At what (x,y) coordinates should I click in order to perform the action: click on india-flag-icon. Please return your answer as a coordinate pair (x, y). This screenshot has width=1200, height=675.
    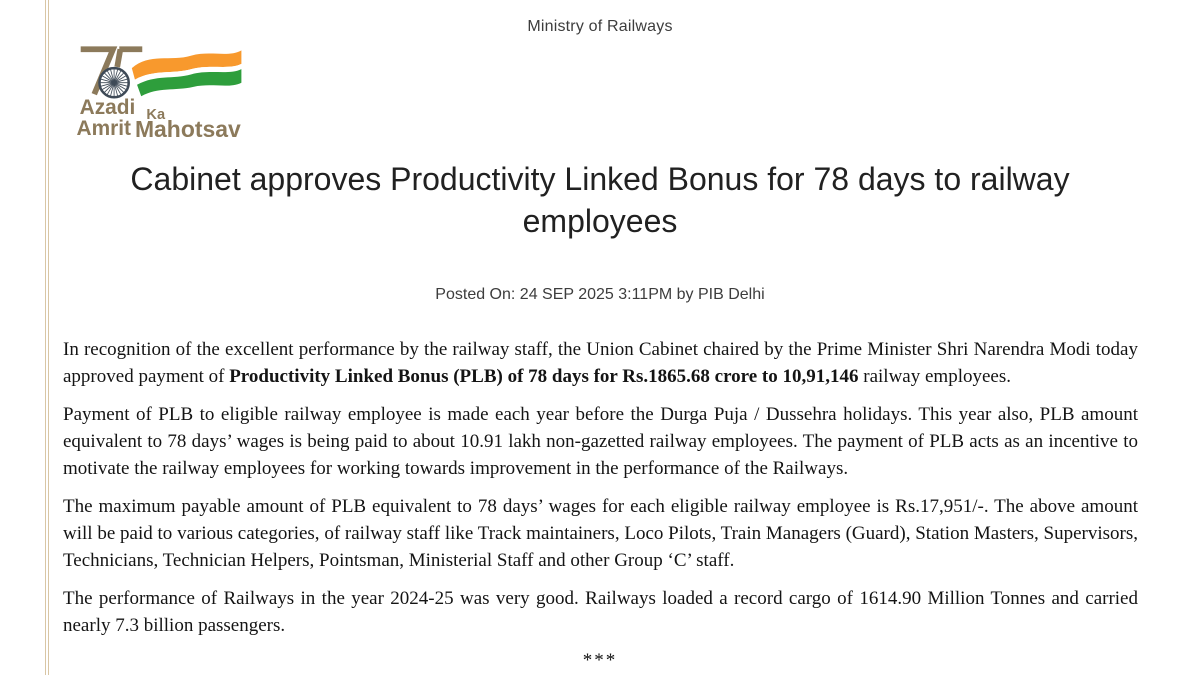
    Looking at the image, I should click on (186, 73).